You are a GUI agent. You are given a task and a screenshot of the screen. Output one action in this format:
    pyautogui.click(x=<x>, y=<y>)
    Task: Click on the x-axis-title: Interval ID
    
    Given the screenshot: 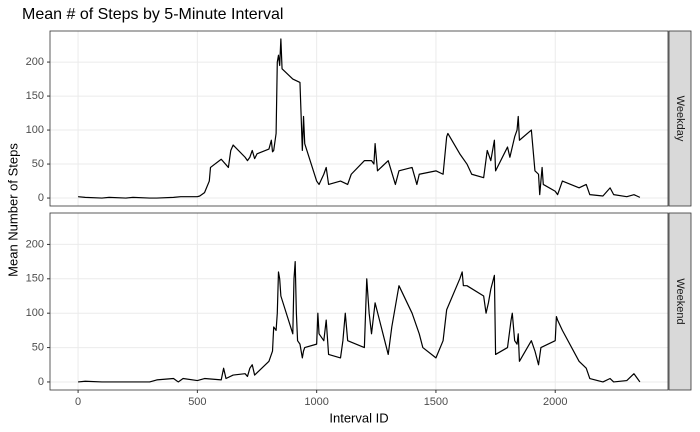 What is the action you would take?
    pyautogui.click(x=358, y=417)
    